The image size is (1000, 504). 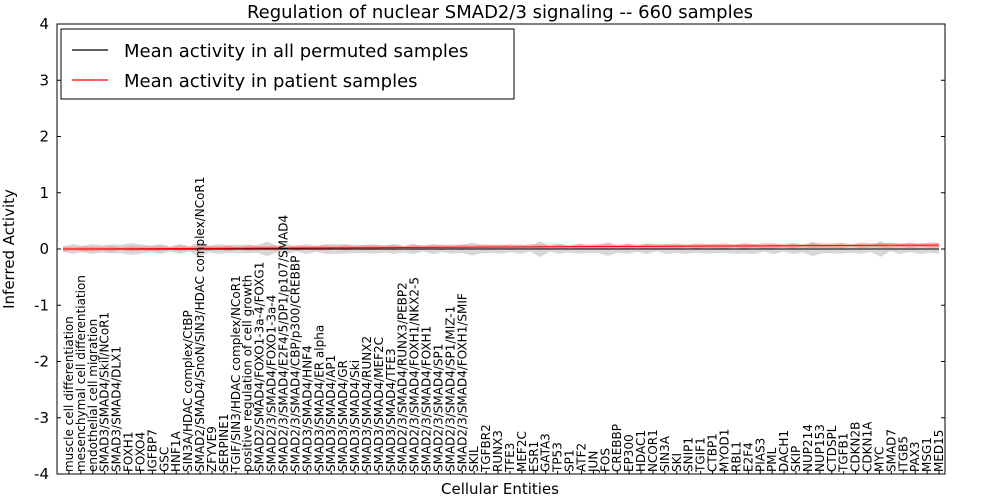 I want to click on x-tick-label: CTDSPL, so click(x=832, y=448).